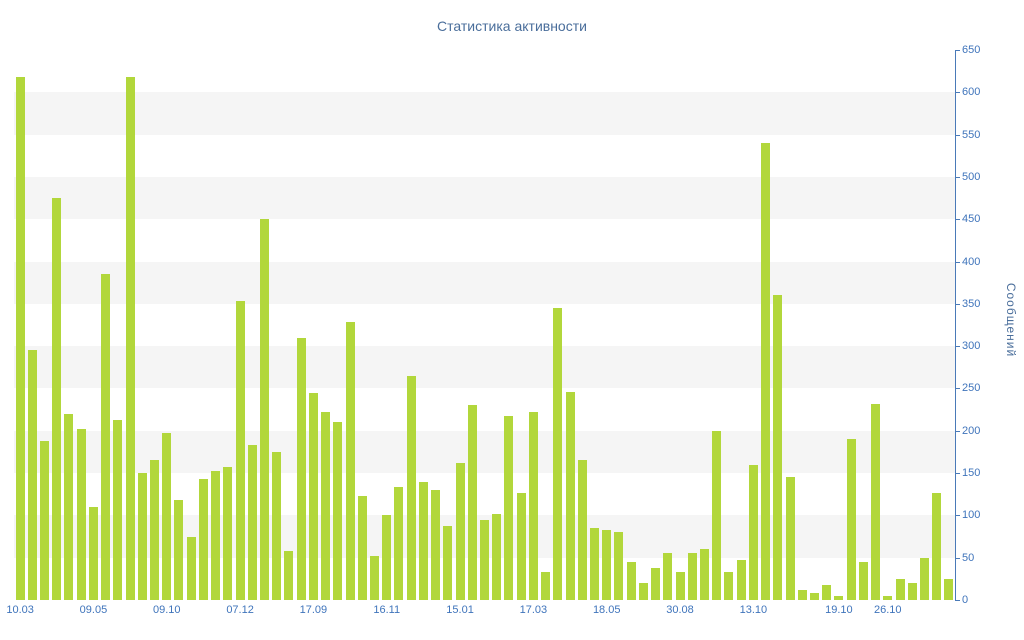 The image size is (1024, 640). I want to click on y-tick-label: 600, so click(971, 92).